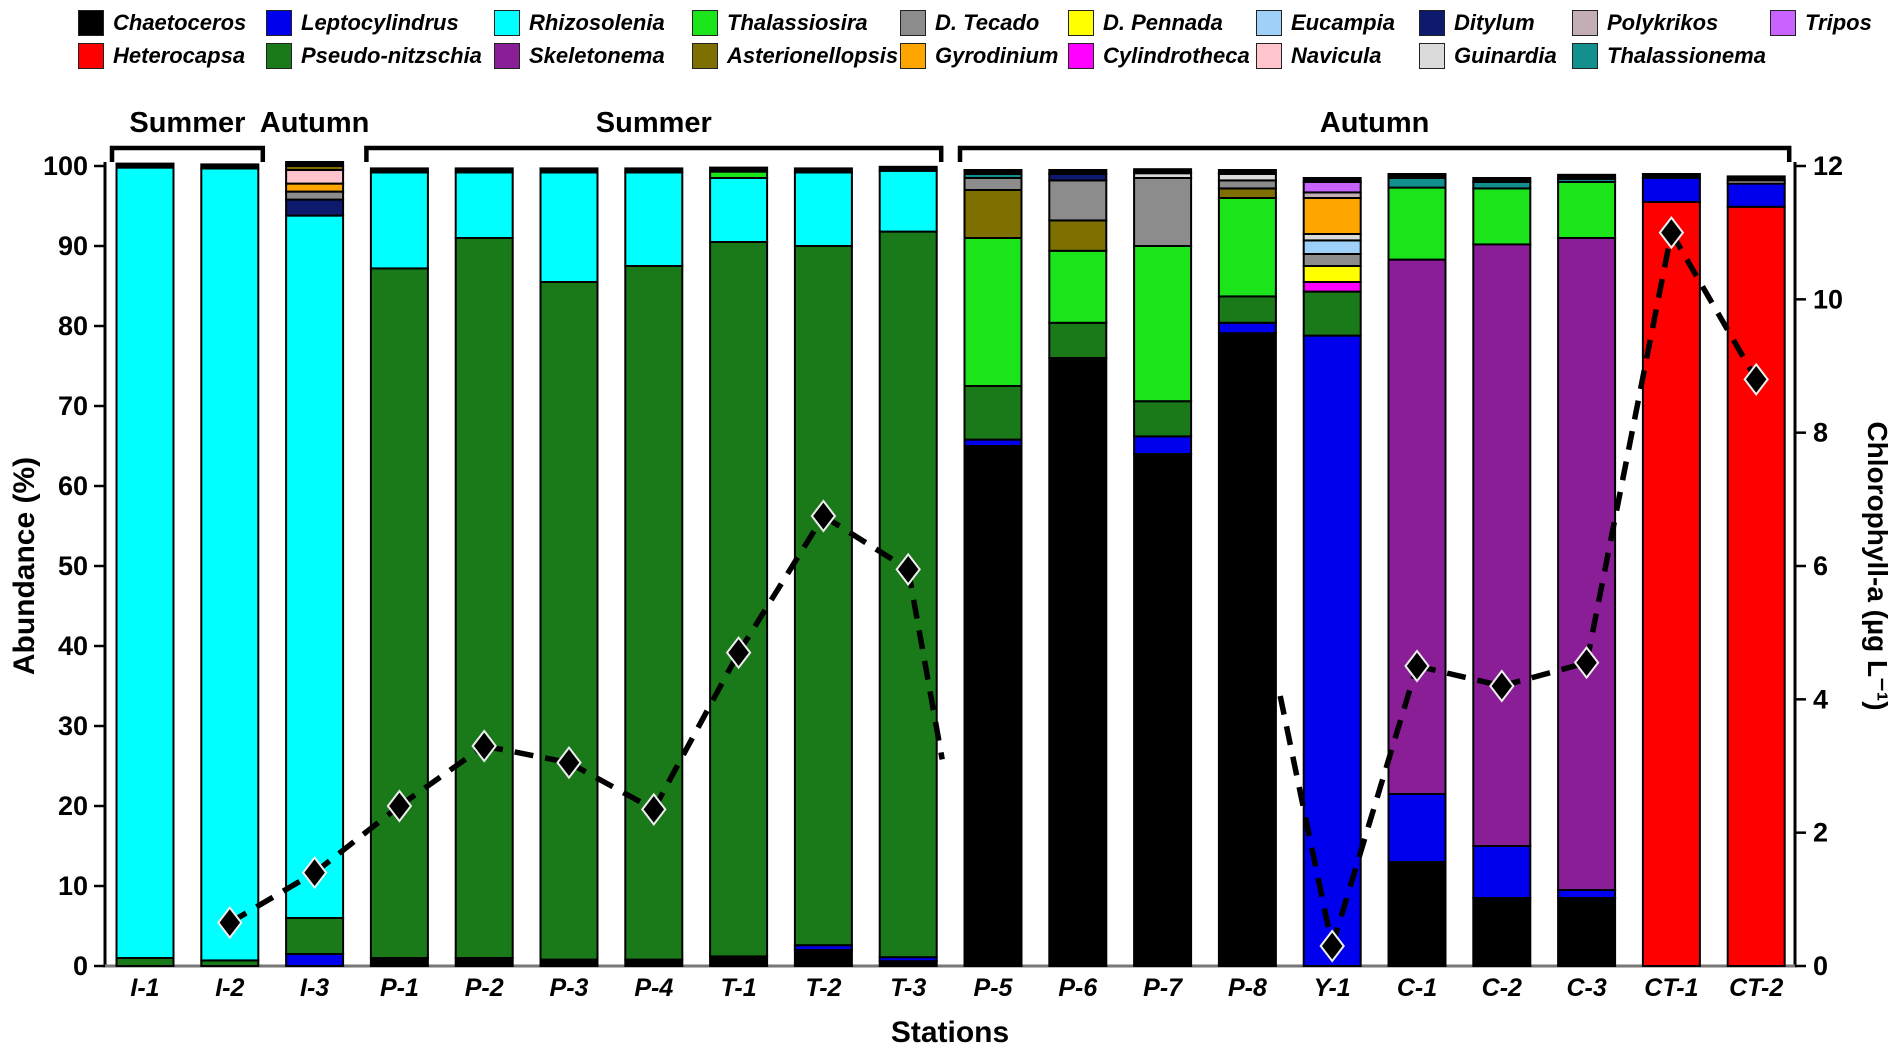  I want to click on bar-segment-i-3-leptocylindrus, so click(315, 960).